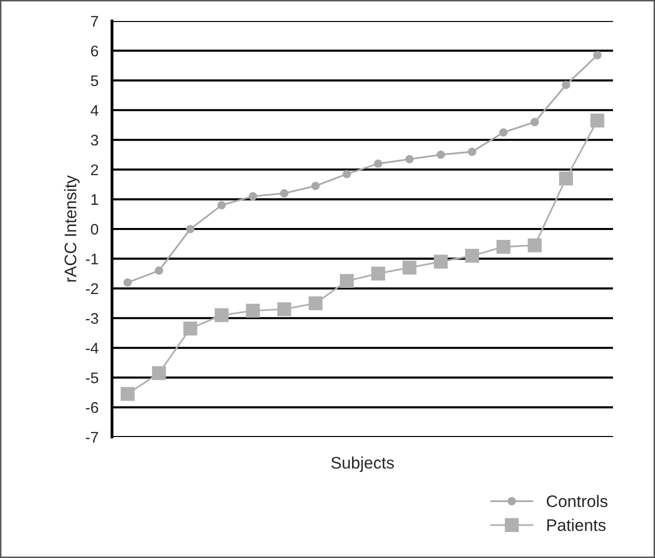 The width and height of the screenshot is (655, 558). What do you see at coordinates (94, 110) in the screenshot?
I see `y-tick-label: 4` at bounding box center [94, 110].